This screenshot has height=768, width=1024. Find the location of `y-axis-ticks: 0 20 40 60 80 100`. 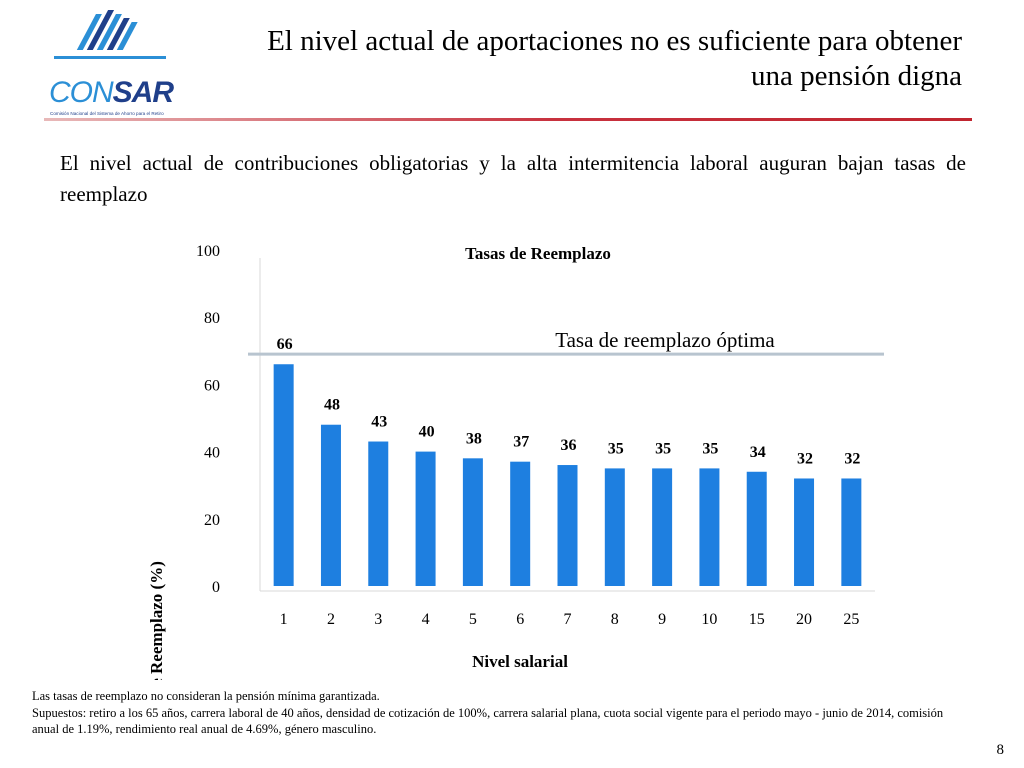

y-axis-ticks: 0 20 40 60 80 100 is located at coordinates (208, 419).